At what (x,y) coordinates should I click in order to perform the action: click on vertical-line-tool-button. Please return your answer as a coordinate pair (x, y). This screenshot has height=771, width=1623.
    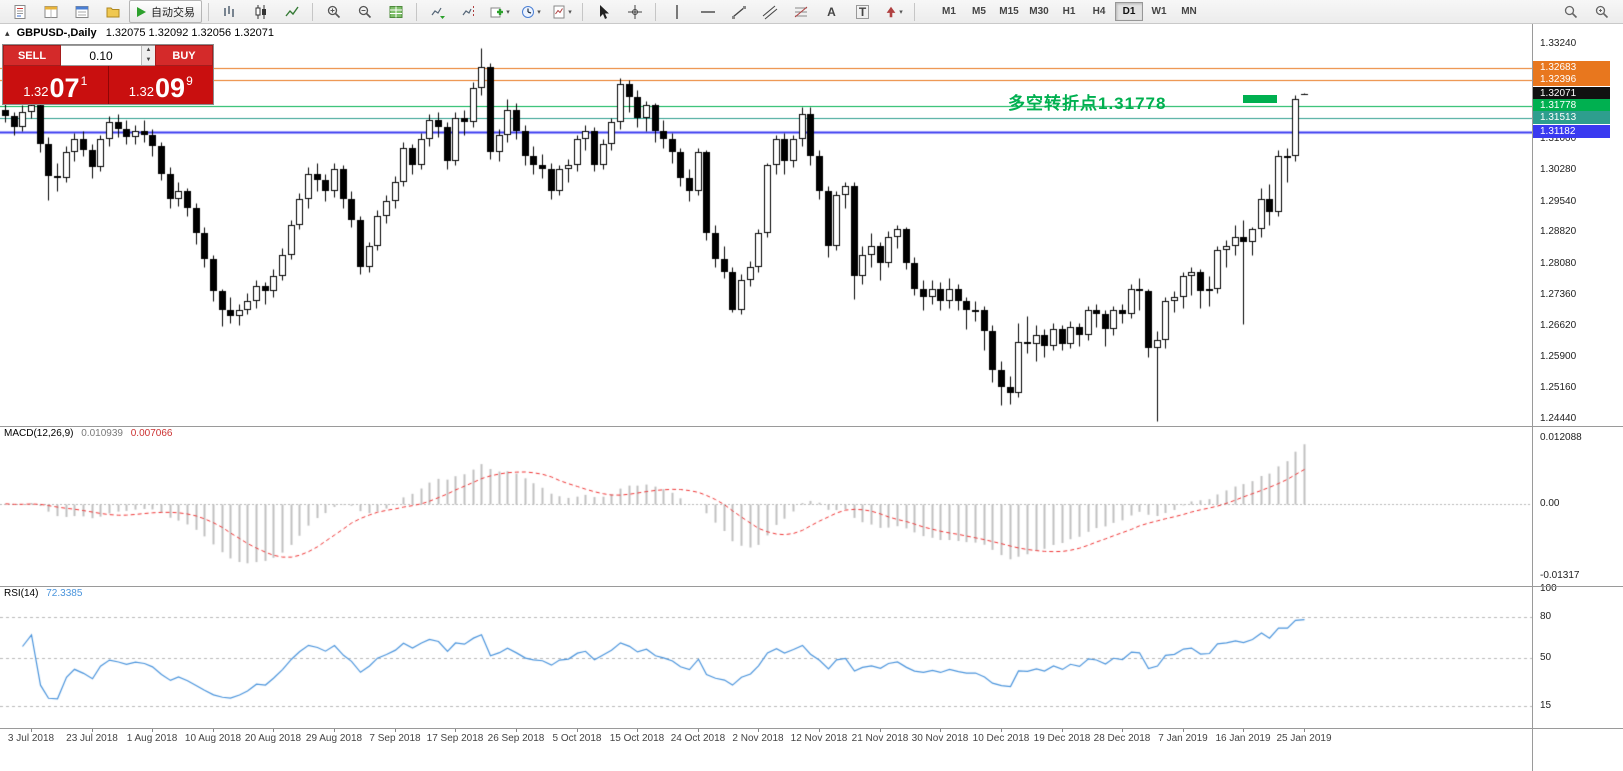
    Looking at the image, I should click on (676, 11).